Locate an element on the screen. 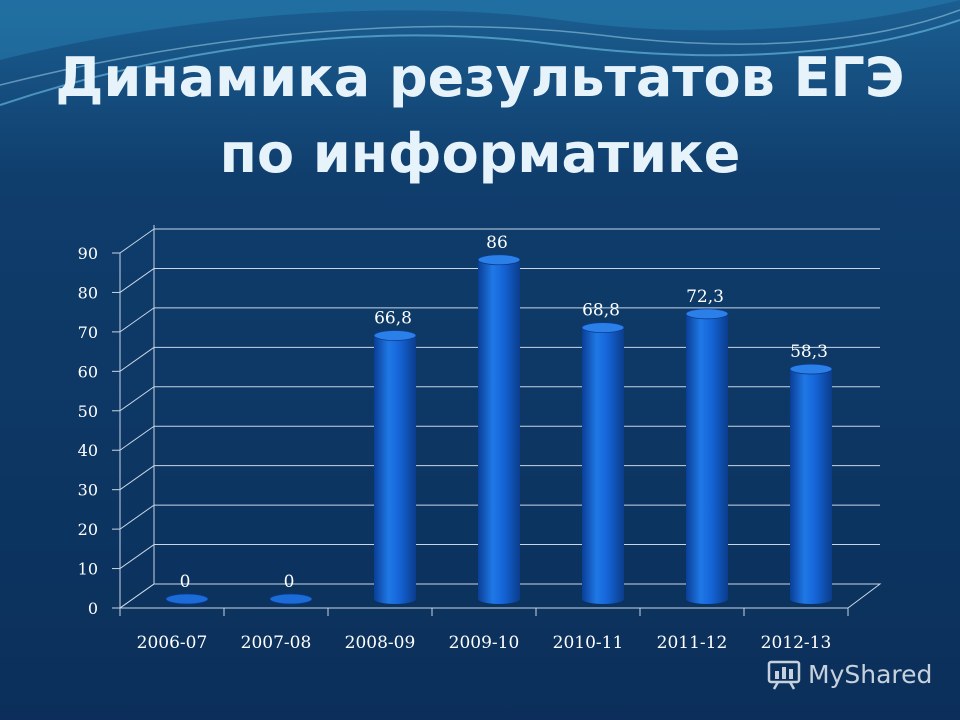  y-tick-label: 80 is located at coordinates (88, 292).